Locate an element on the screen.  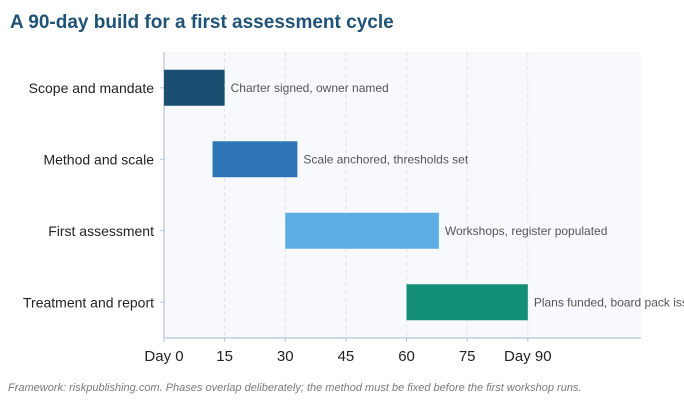
x-tick-label: Day 90 is located at coordinates (528, 356).